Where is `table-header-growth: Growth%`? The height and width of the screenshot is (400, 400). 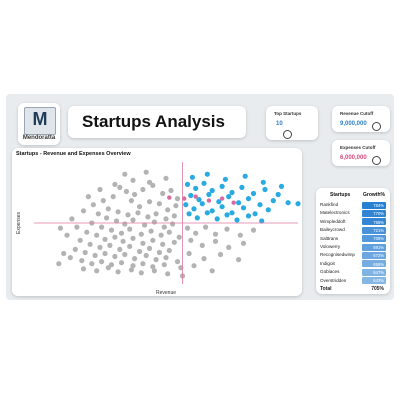 table-header-growth: Growth% is located at coordinates (374, 195).